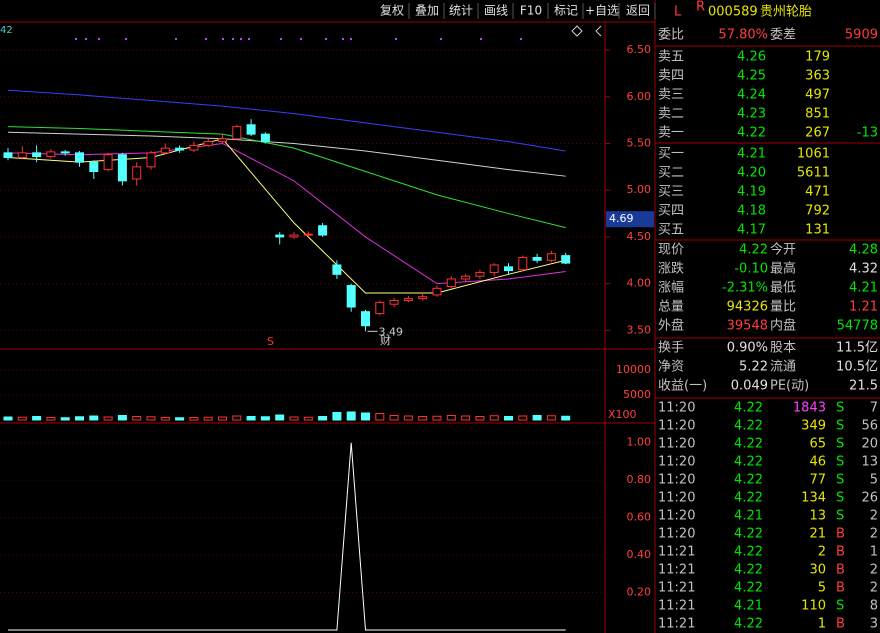 This screenshot has width=880, height=633. I want to click on toolbar-button: 标记, so click(566, 11).